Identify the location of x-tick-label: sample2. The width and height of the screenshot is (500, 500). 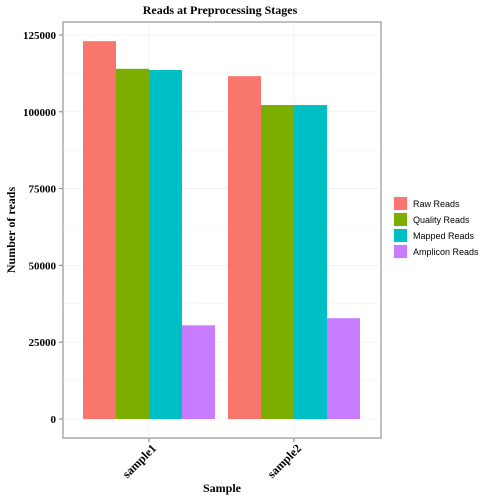
(285, 461).